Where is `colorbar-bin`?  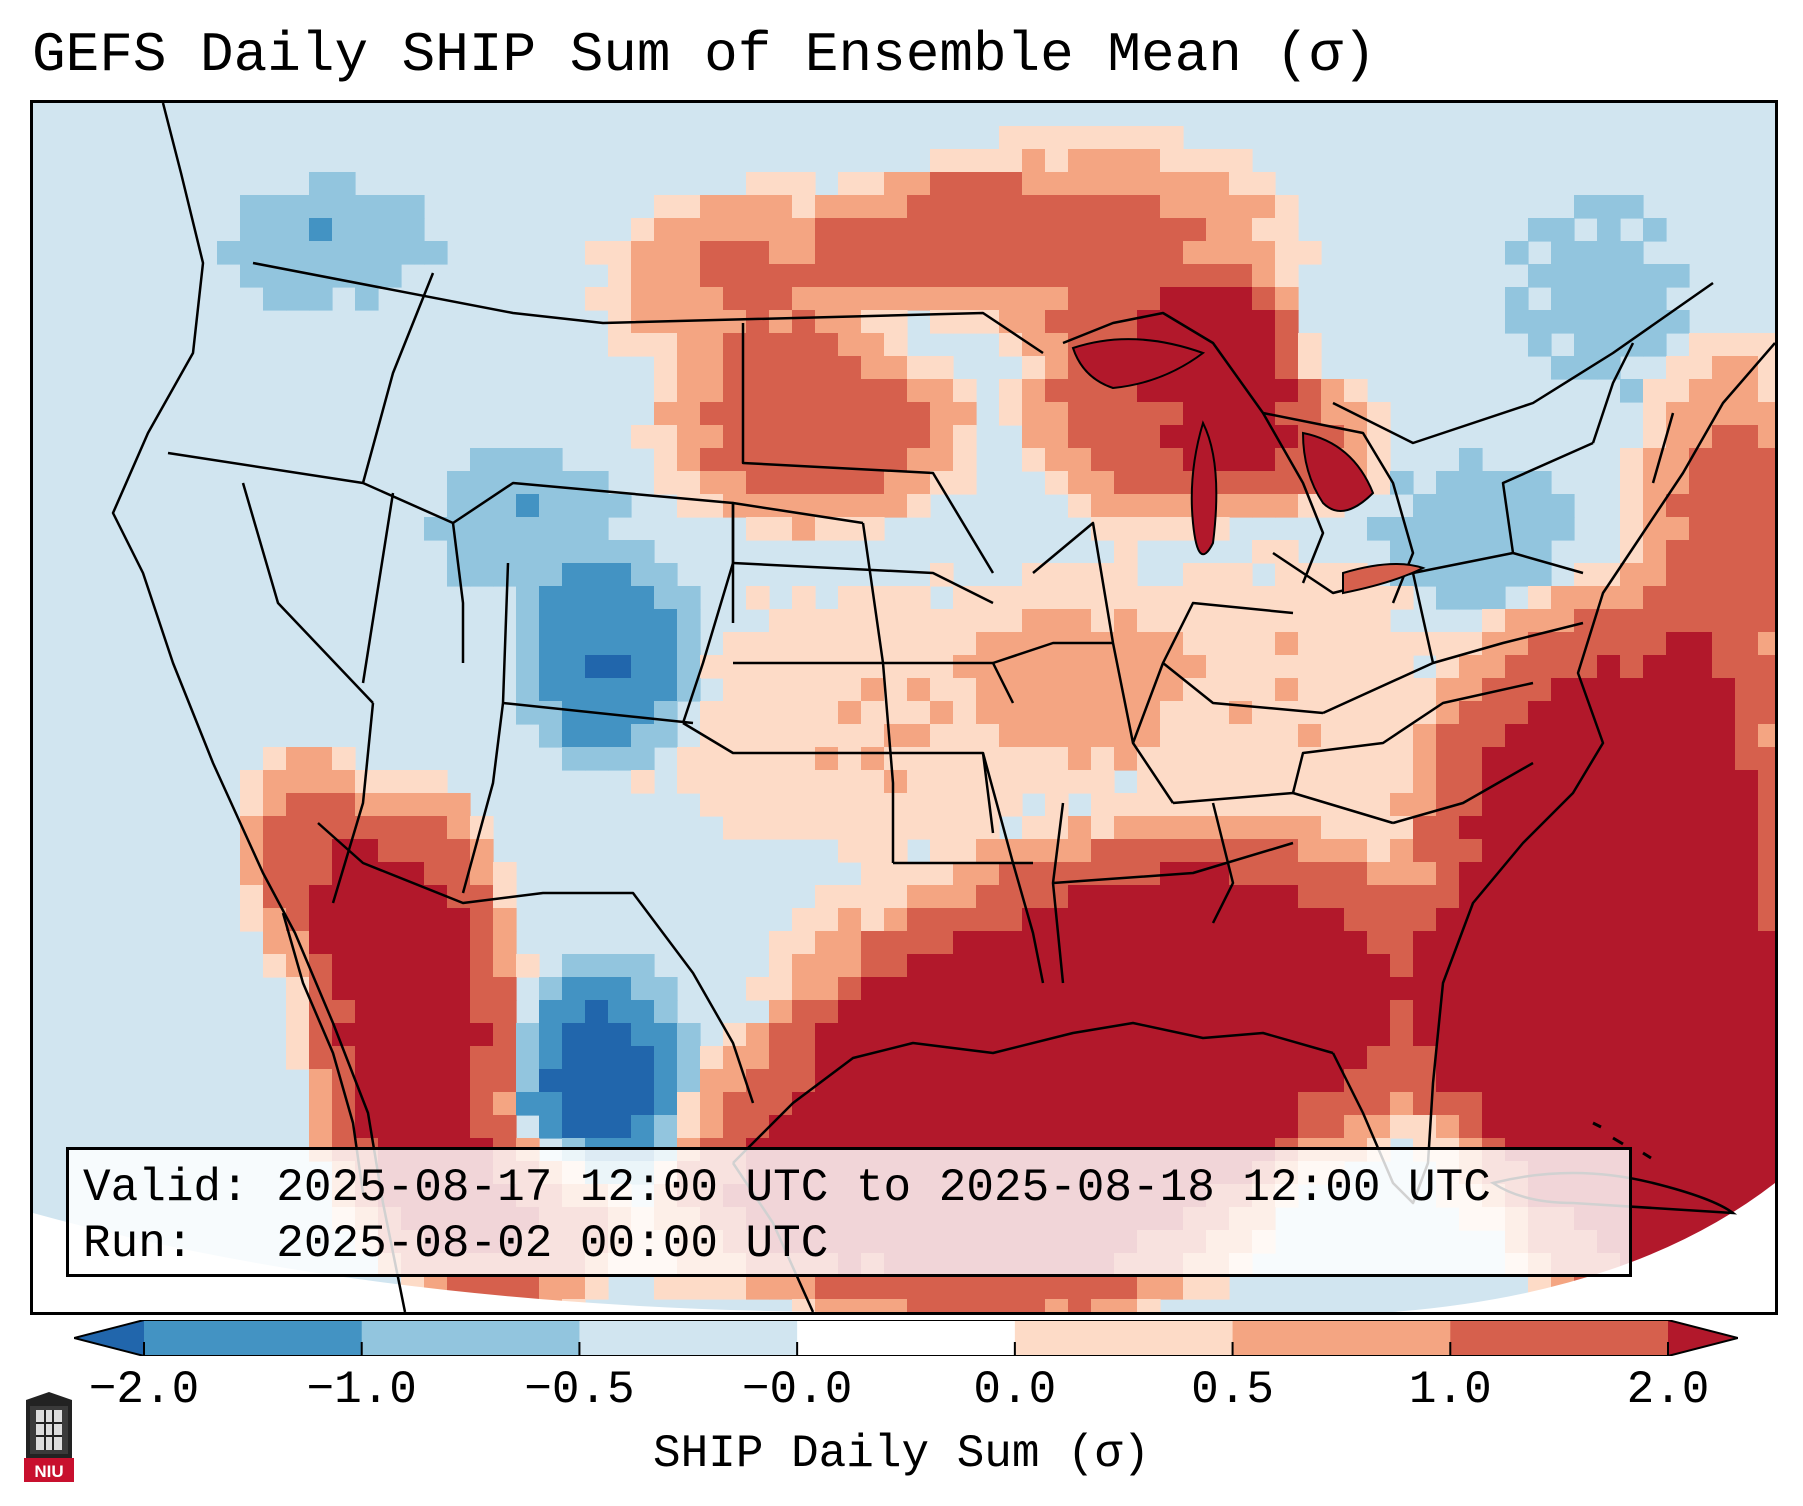 colorbar-bin is located at coordinates (1341, 1338).